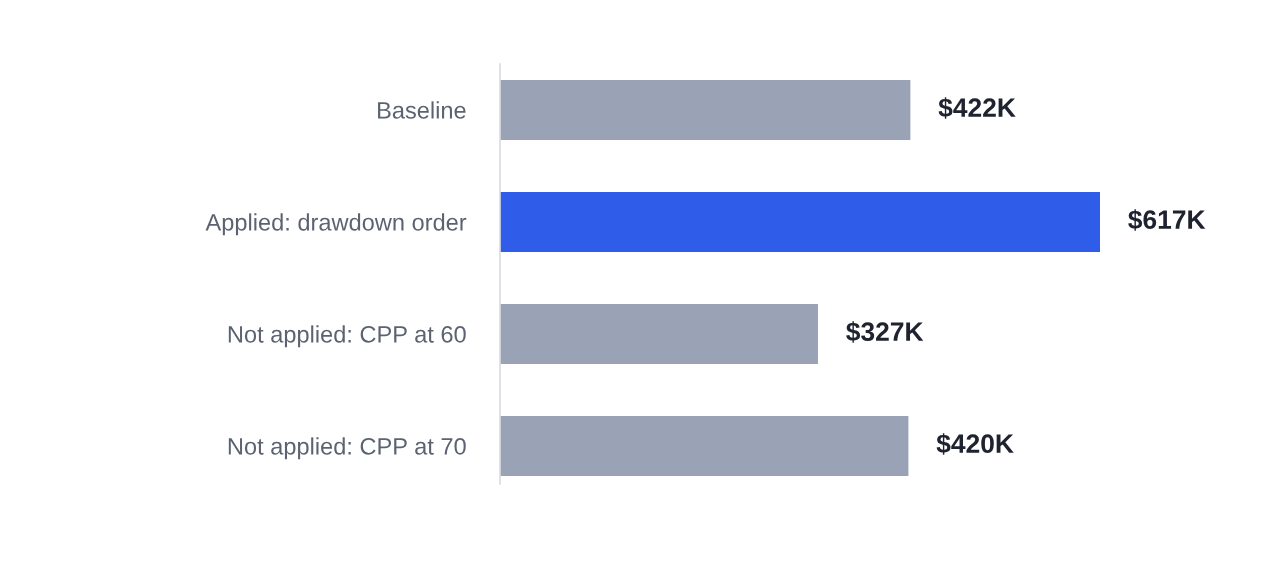 The image size is (1280, 576). I want to click on data-label: $422K, so click(977, 108).